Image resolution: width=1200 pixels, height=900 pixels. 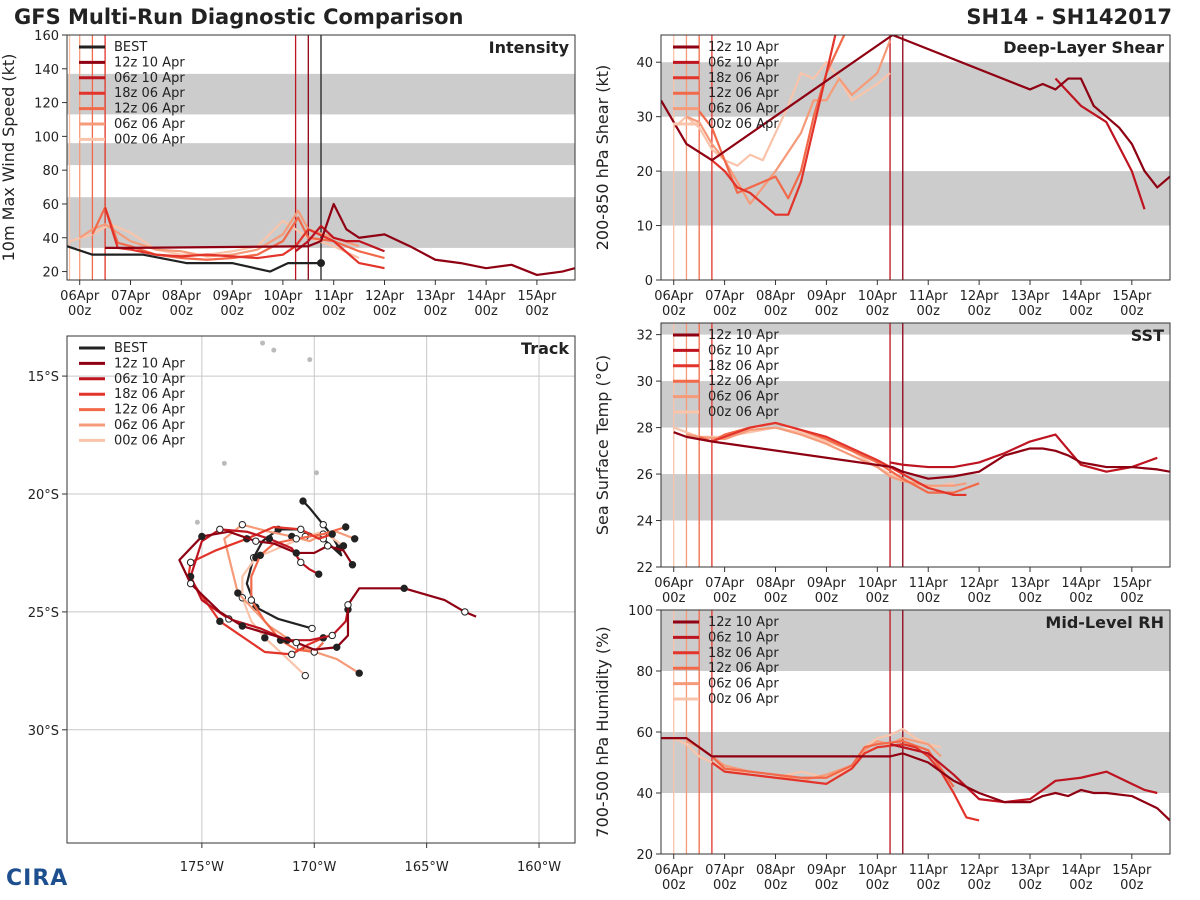 What do you see at coordinates (644, 63) in the screenshot?
I see `y-tick-label: 40` at bounding box center [644, 63].